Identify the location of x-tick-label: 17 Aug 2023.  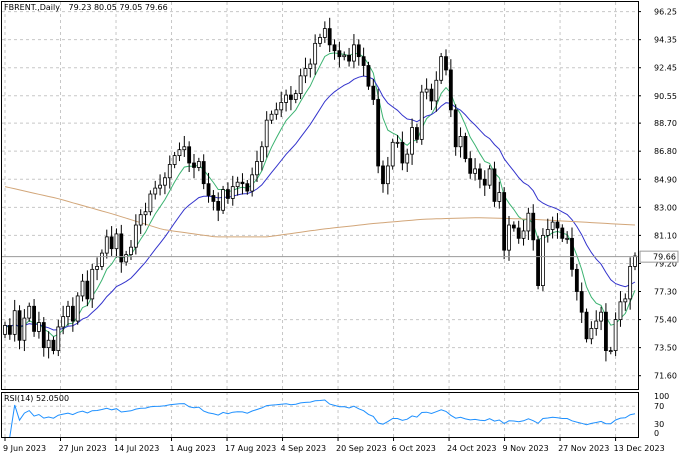
(250, 448).